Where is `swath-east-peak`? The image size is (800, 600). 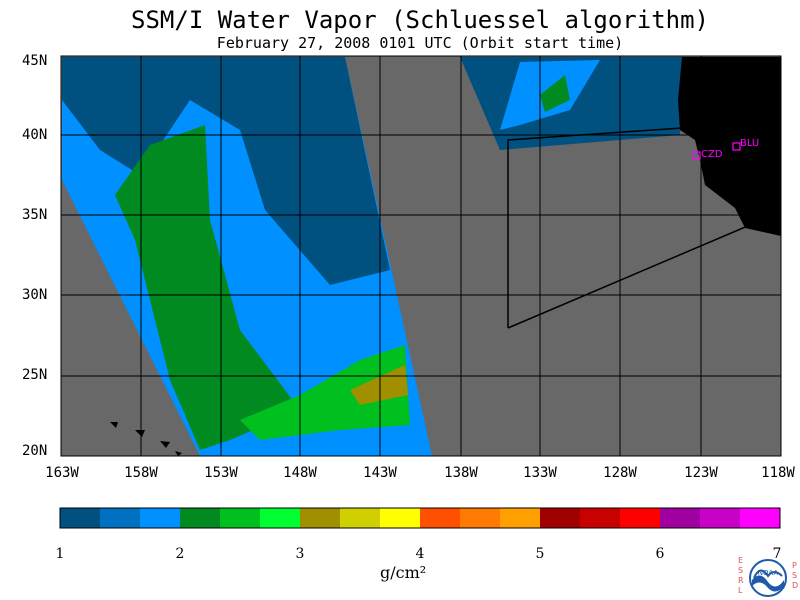 swath-east-peak is located at coordinates (555, 93).